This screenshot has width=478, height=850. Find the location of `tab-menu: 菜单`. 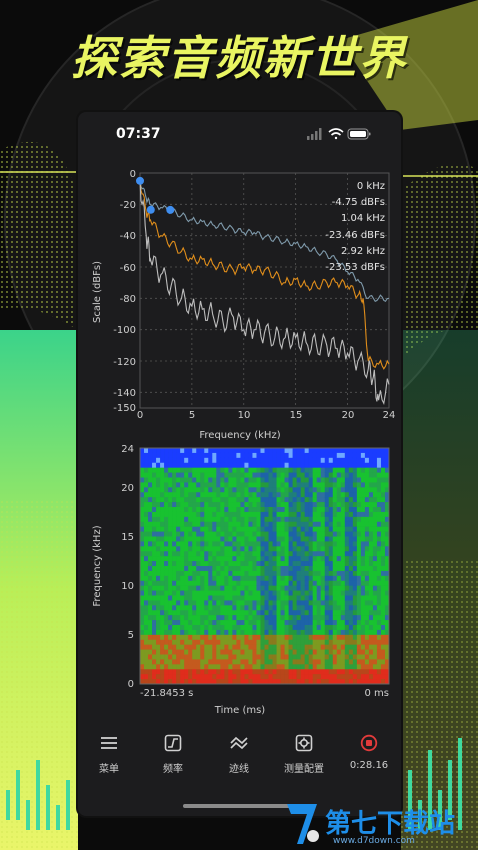

tab-menu: 菜单 is located at coordinates (109, 753).